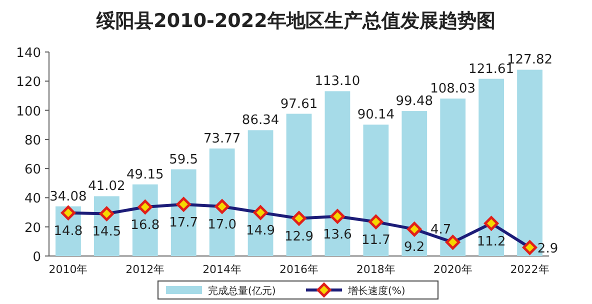 The height and width of the screenshot is (304, 592). What do you see at coordinates (452, 269) in the screenshot?
I see `x-tick-label: 2020年` at bounding box center [452, 269].